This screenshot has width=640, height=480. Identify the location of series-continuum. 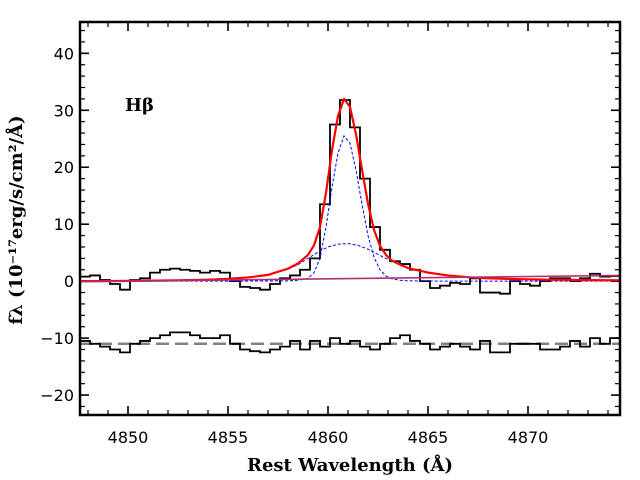
(350, 278).